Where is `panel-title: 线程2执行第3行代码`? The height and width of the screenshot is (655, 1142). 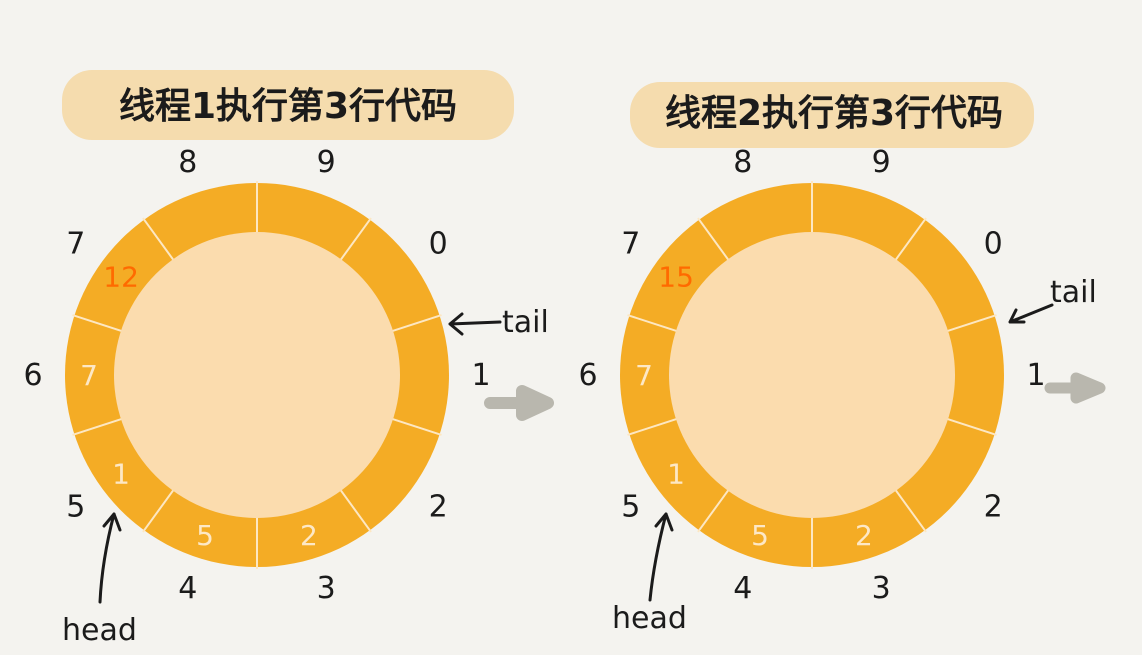 panel-title: 线程2执行第3行代码 is located at coordinates (834, 113).